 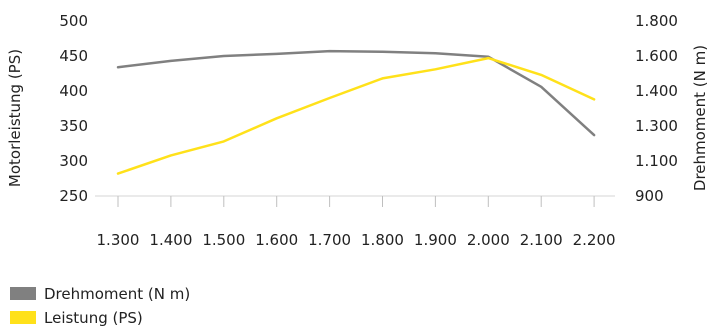 What do you see at coordinates (15, 118) in the screenshot?
I see `left-axis-title: Motorleistung (PS)` at bounding box center [15, 118].